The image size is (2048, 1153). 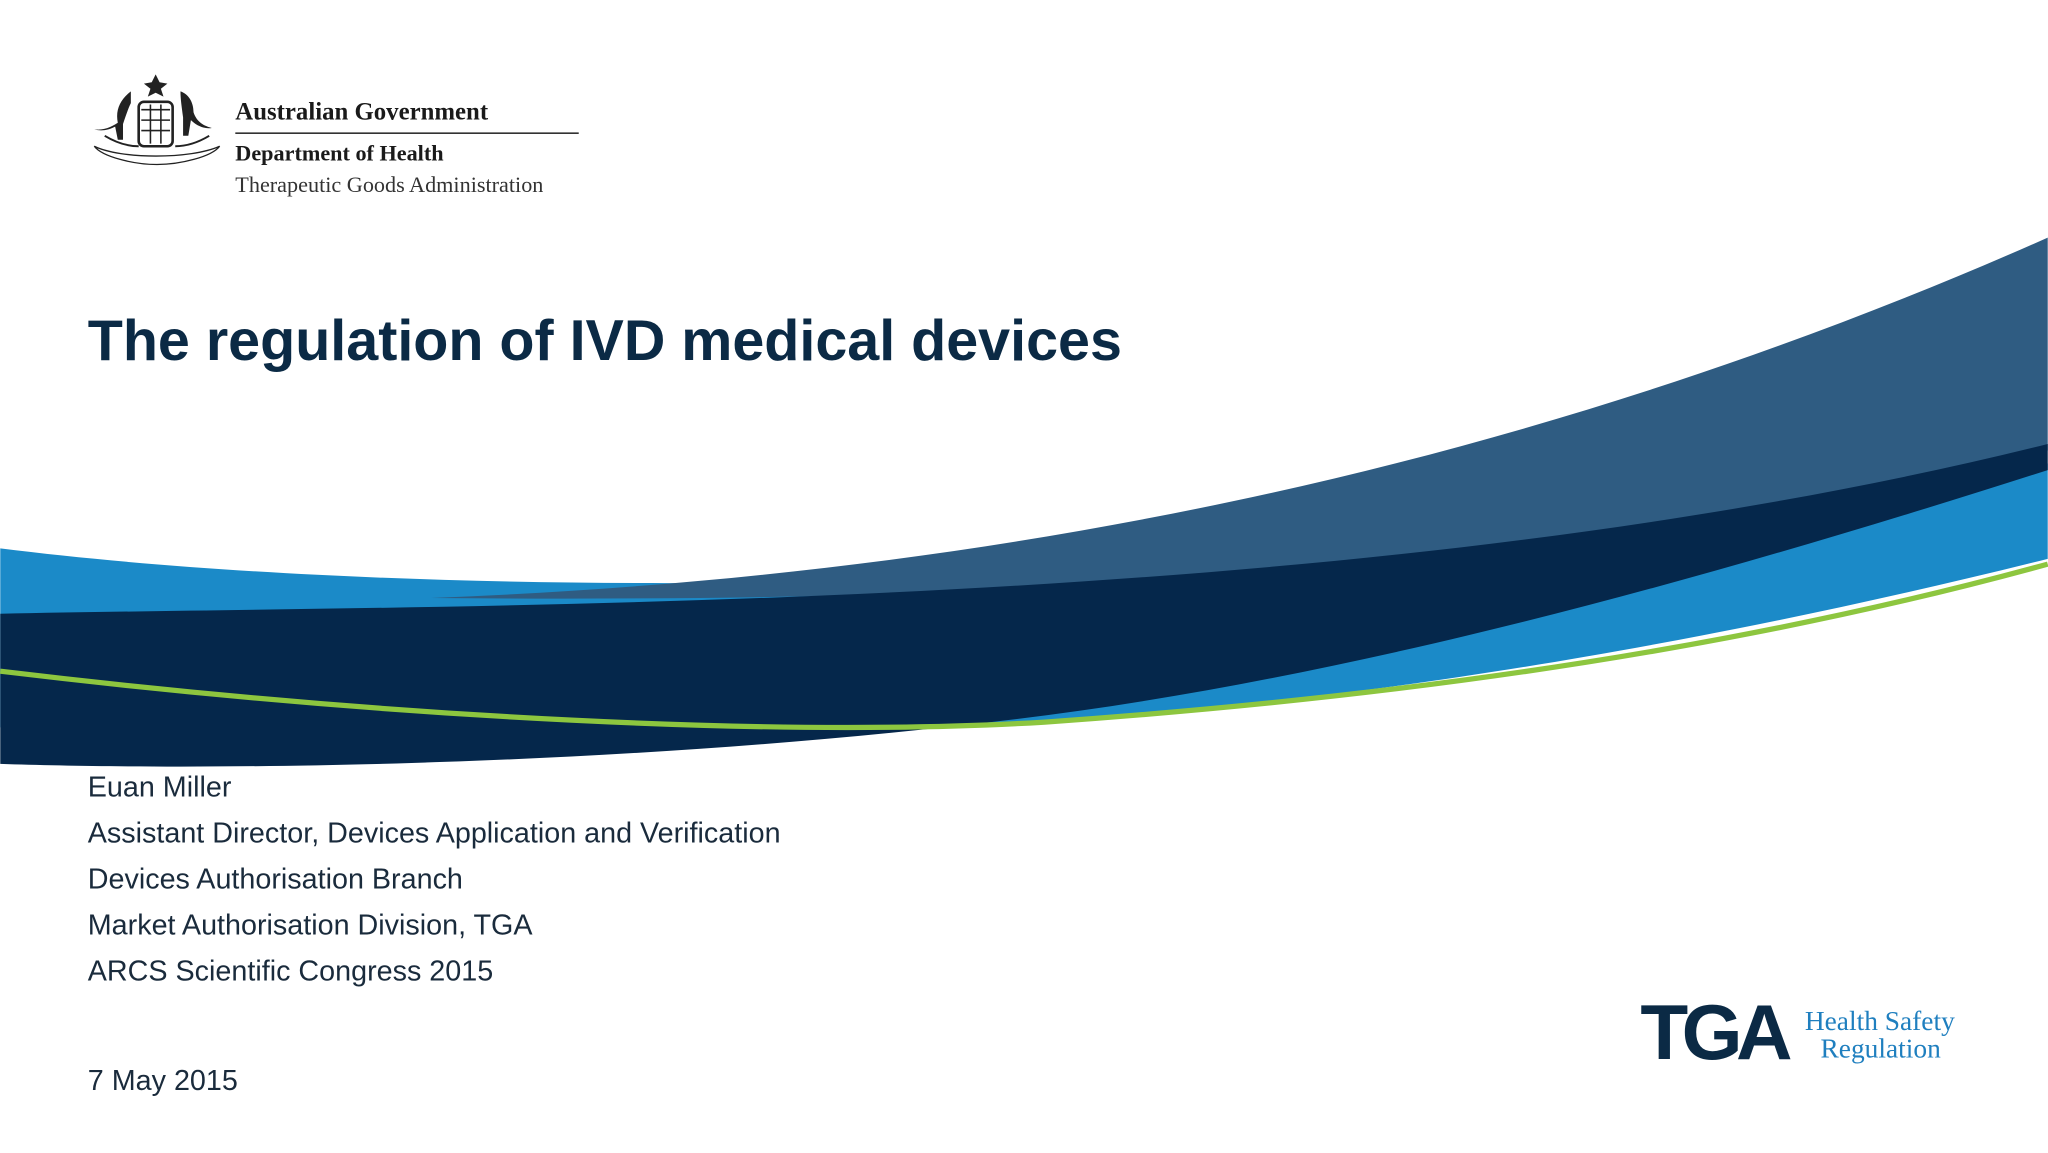 What do you see at coordinates (1881, 1048) in the screenshot?
I see `logo-tagline: Regulation` at bounding box center [1881, 1048].